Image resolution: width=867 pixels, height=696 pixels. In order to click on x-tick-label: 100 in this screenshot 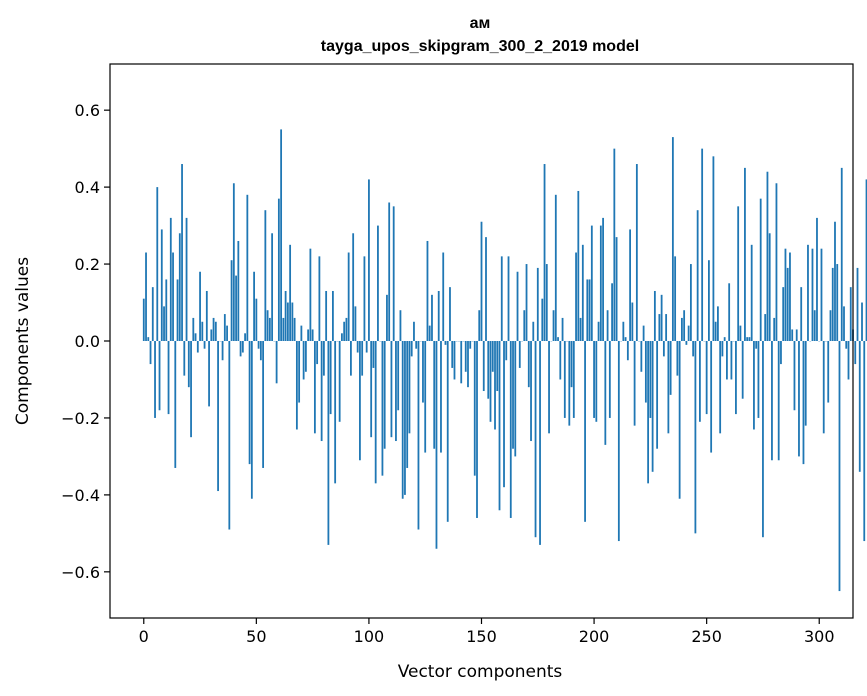, I will do `click(369, 636)`.